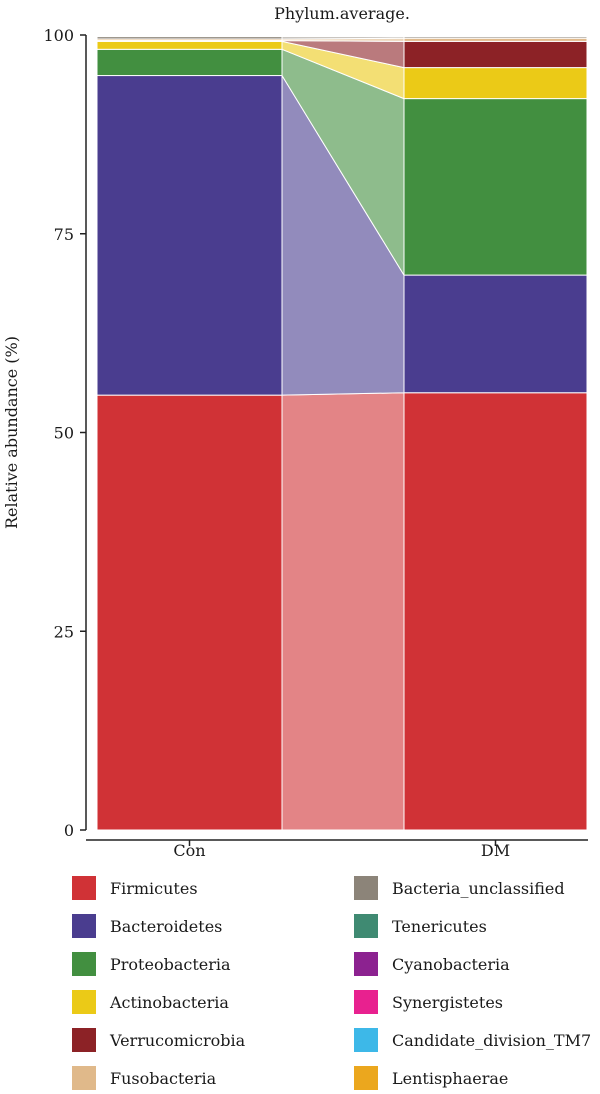 This screenshot has height=1094, width=600. I want to click on legend-item: Lentisphaerae, so click(431, 1078).